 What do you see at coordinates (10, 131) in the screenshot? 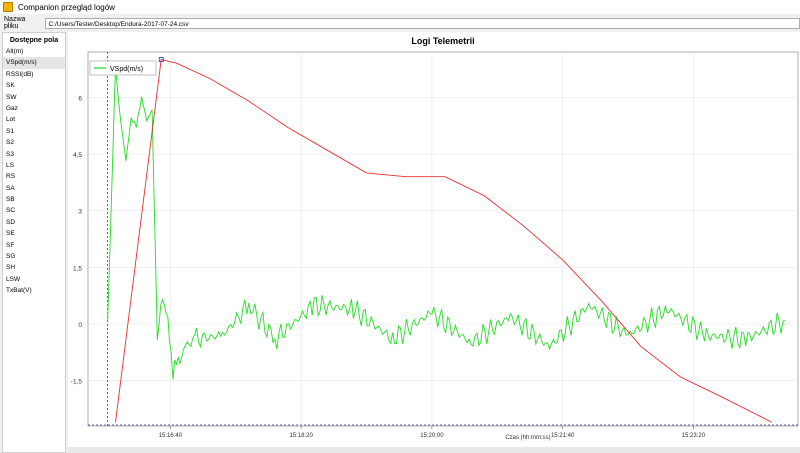
I see `field-item: S1` at bounding box center [10, 131].